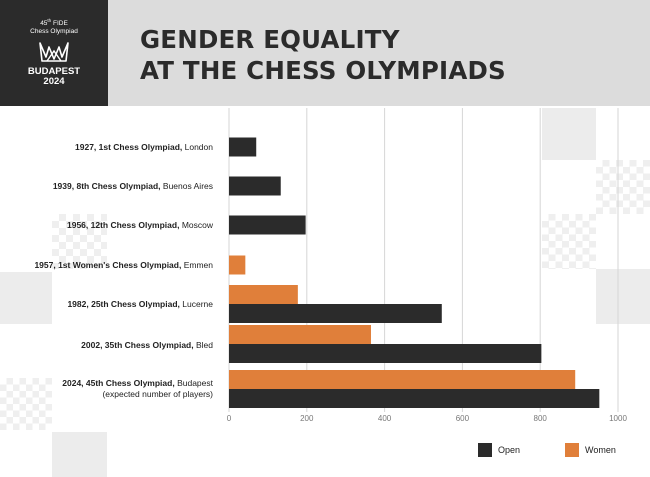 This screenshot has height=477, width=650. Describe the element at coordinates (144, 147) in the screenshot. I see `category-label: 1927, 1st Chess Olympiad, London` at that location.